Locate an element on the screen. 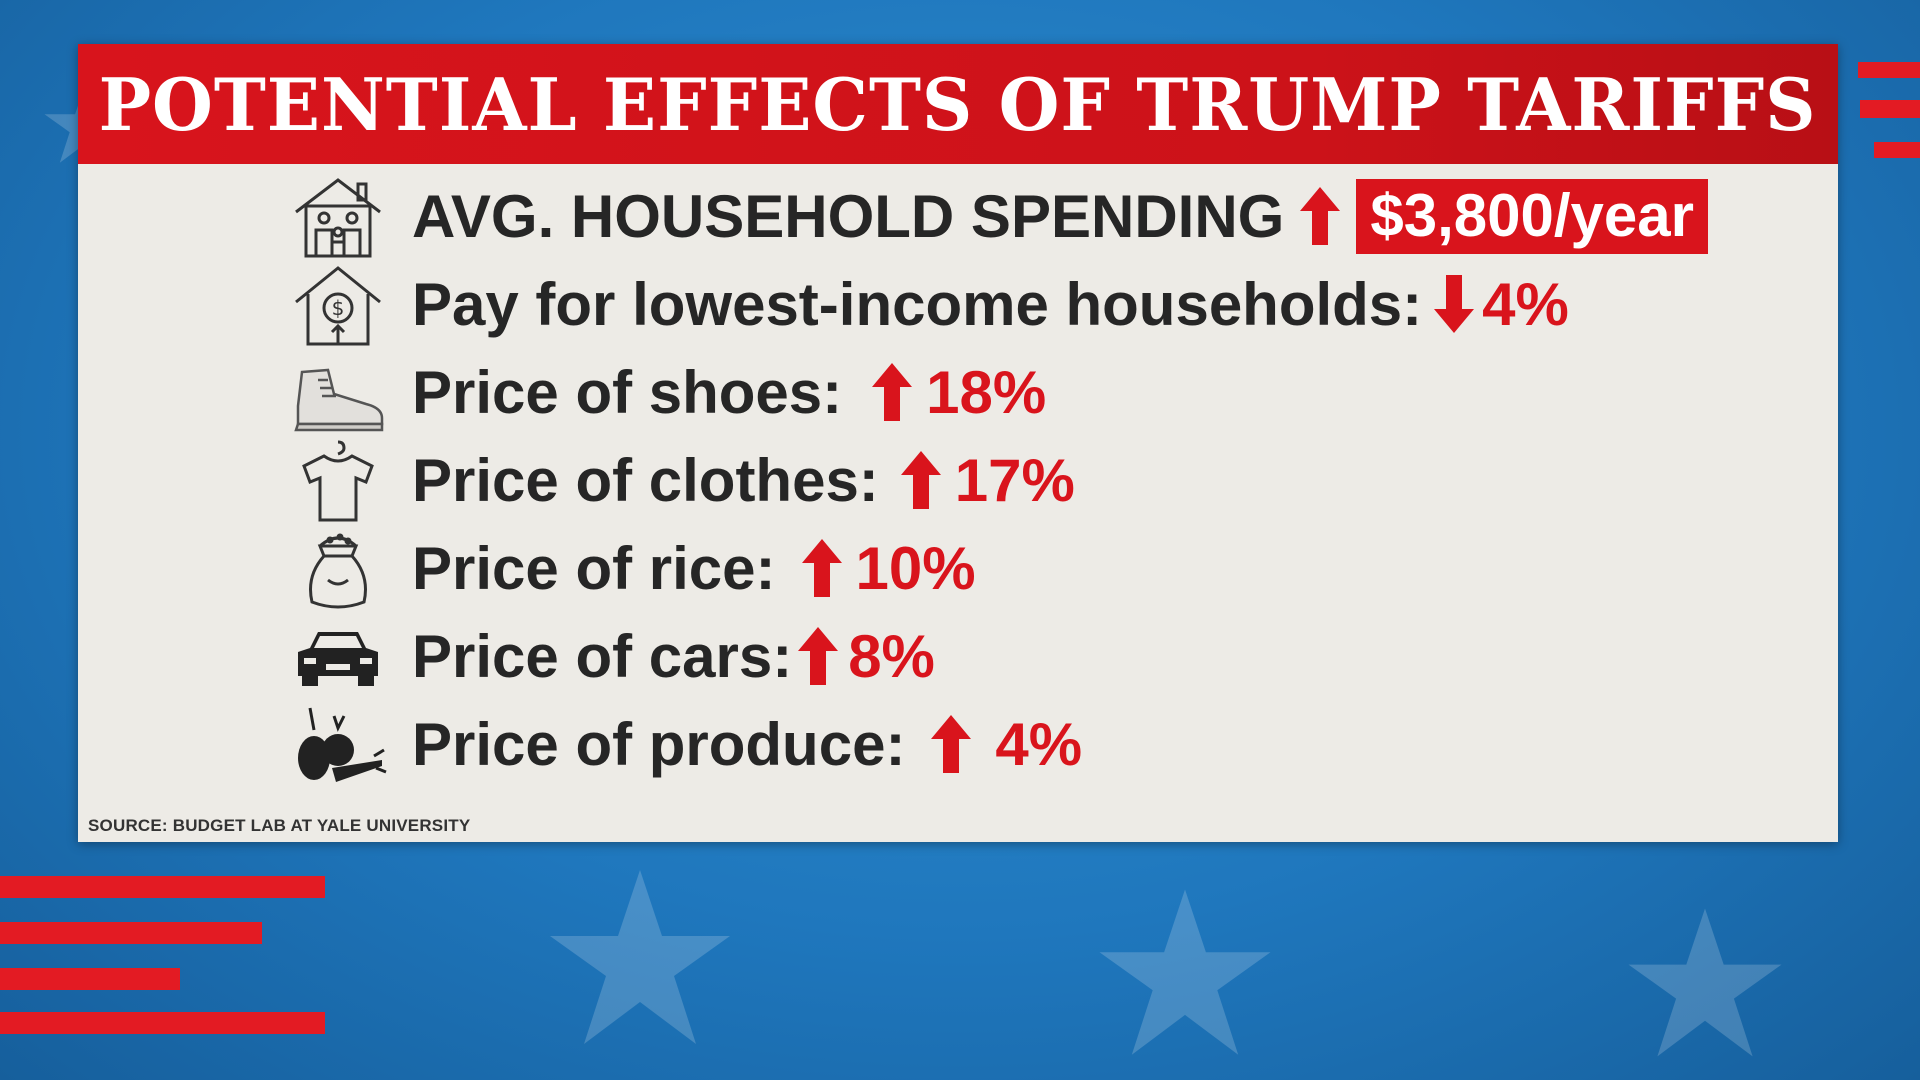  row-label: Pay for lowest-income households: is located at coordinates (917, 304).